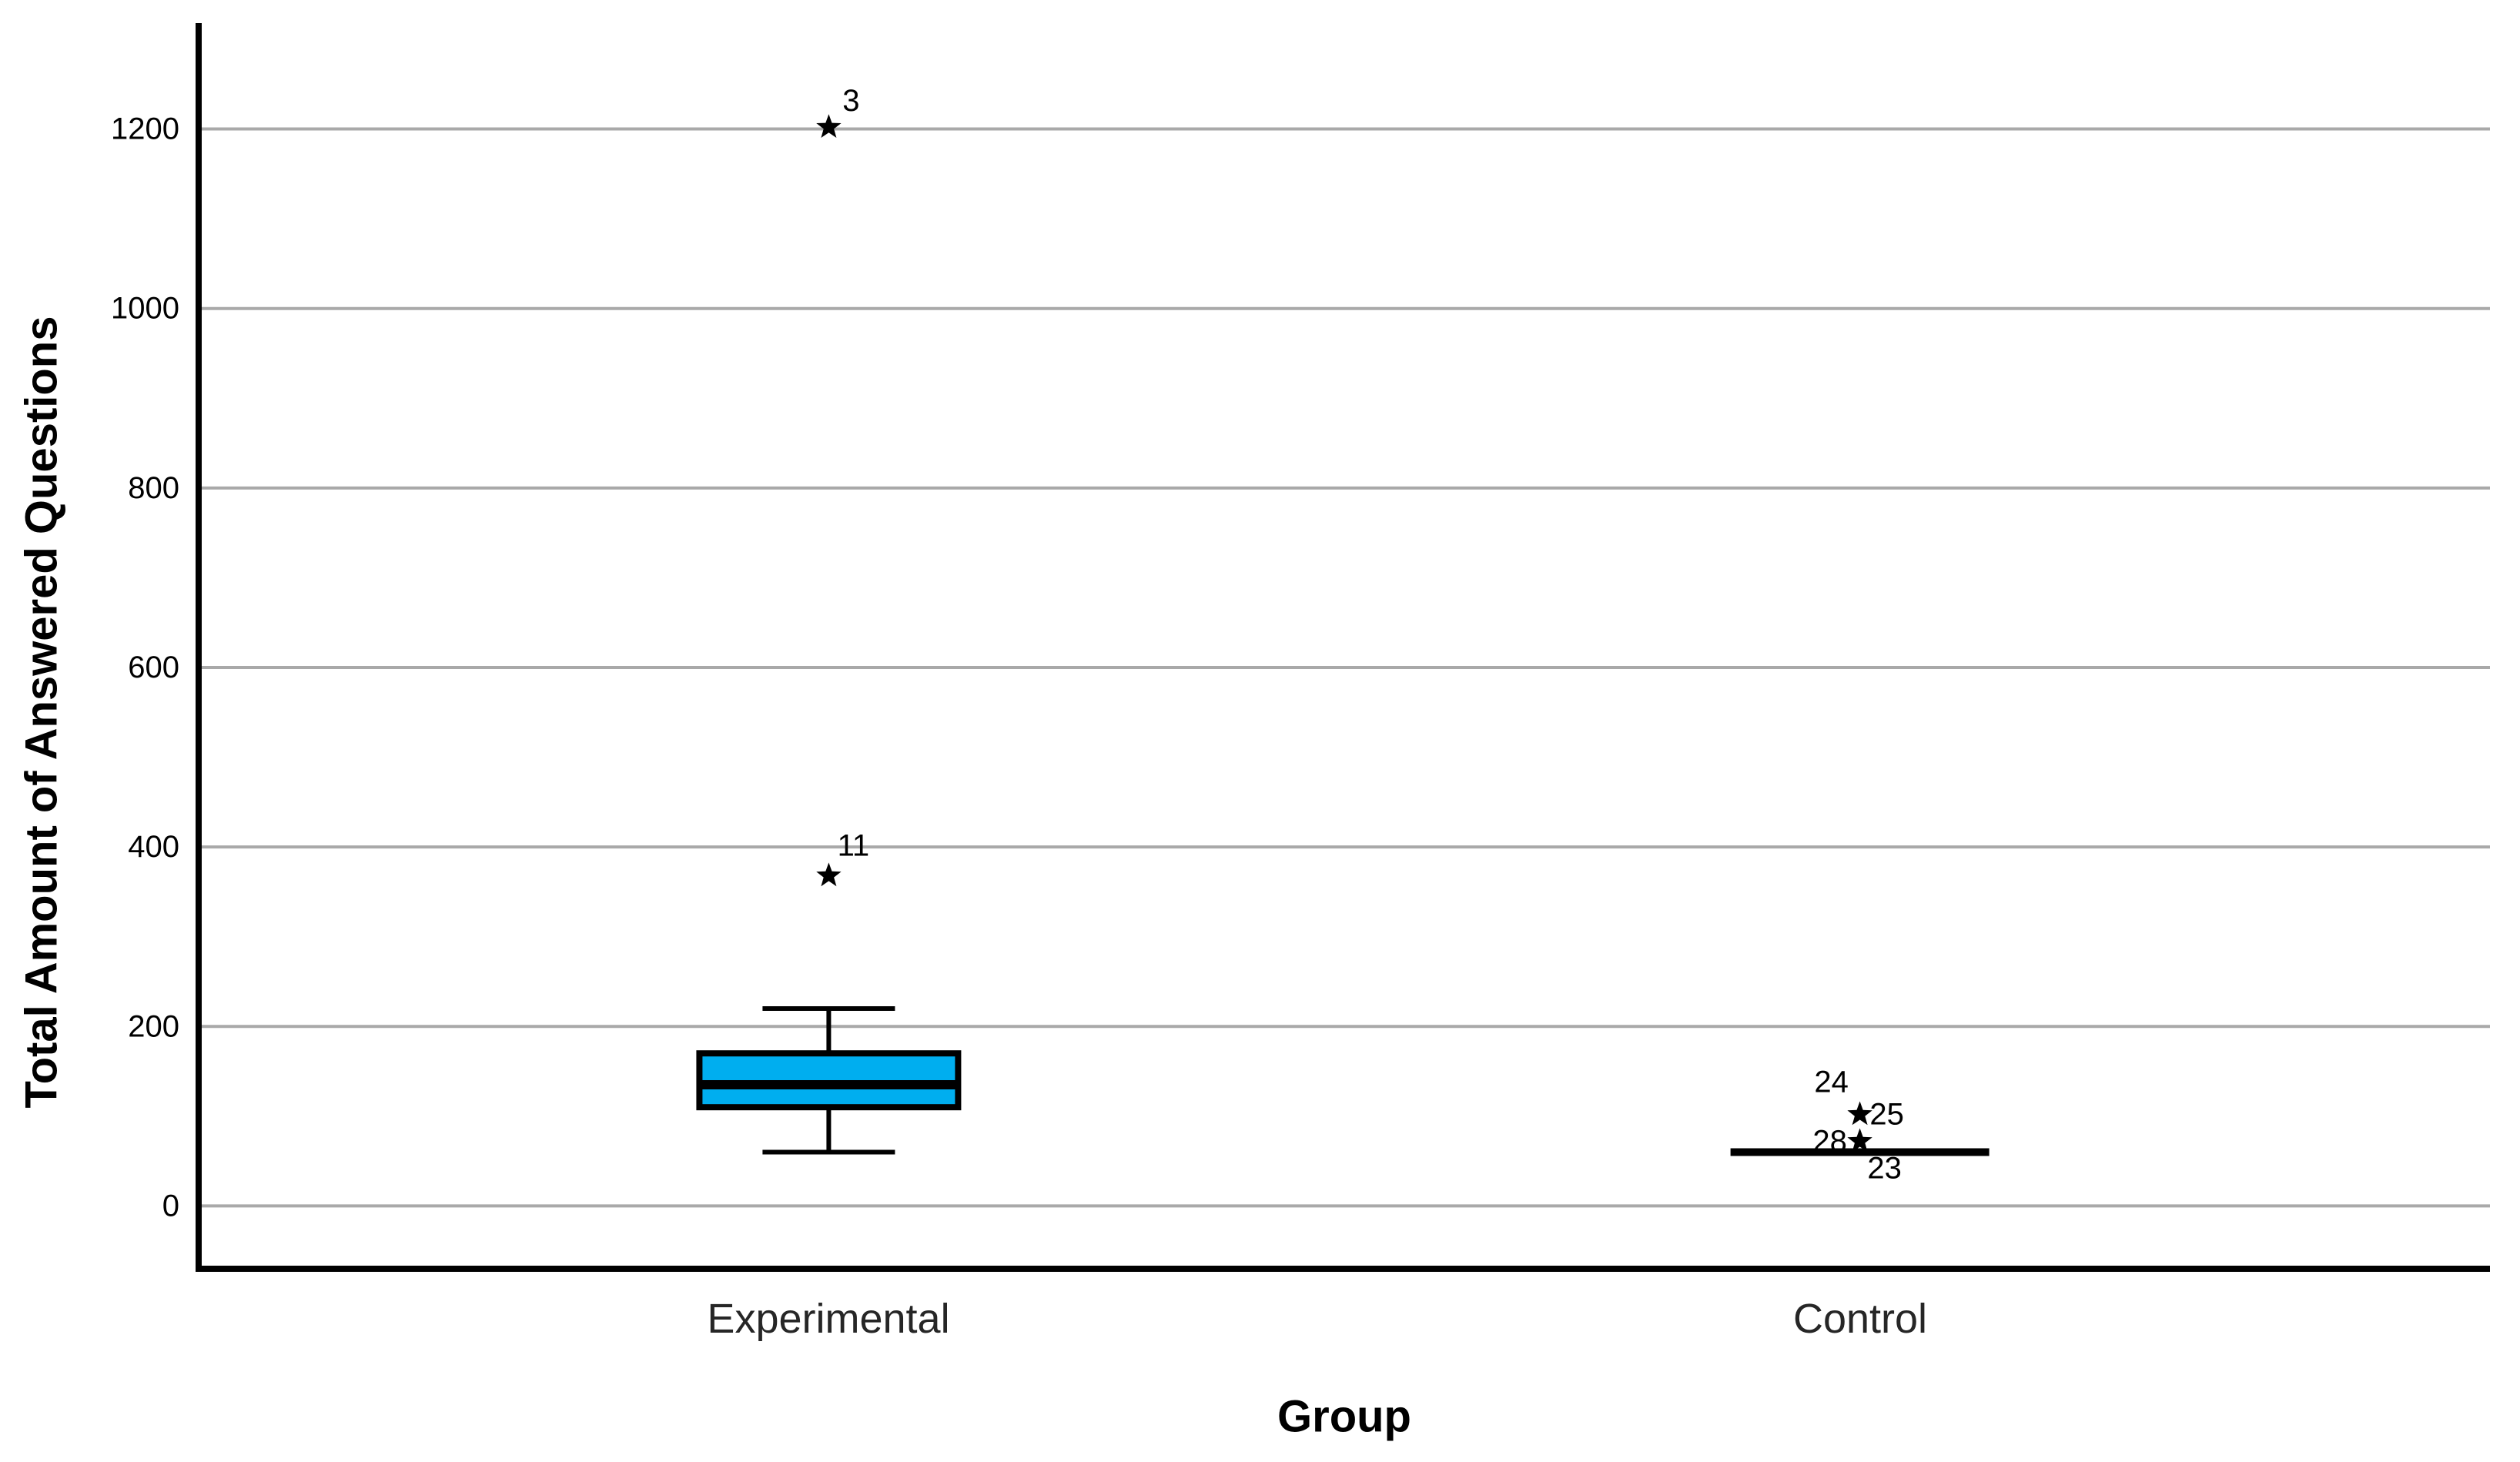  Describe the element at coordinates (153, 847) in the screenshot. I see `y-tick-label-400: 400` at that location.